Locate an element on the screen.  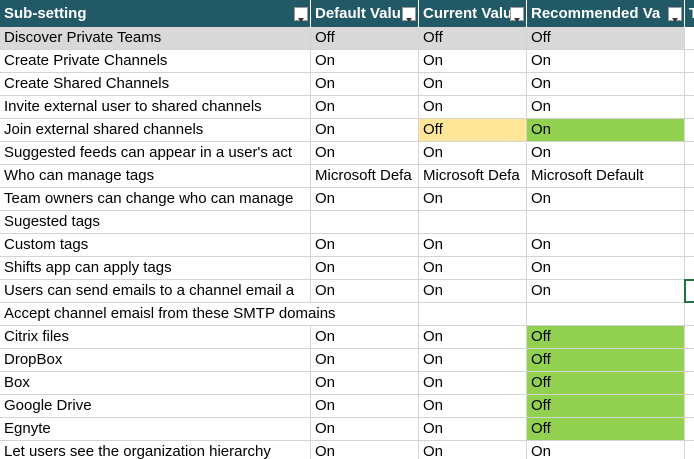
column-header: Current Valu is located at coordinates (473, 13).